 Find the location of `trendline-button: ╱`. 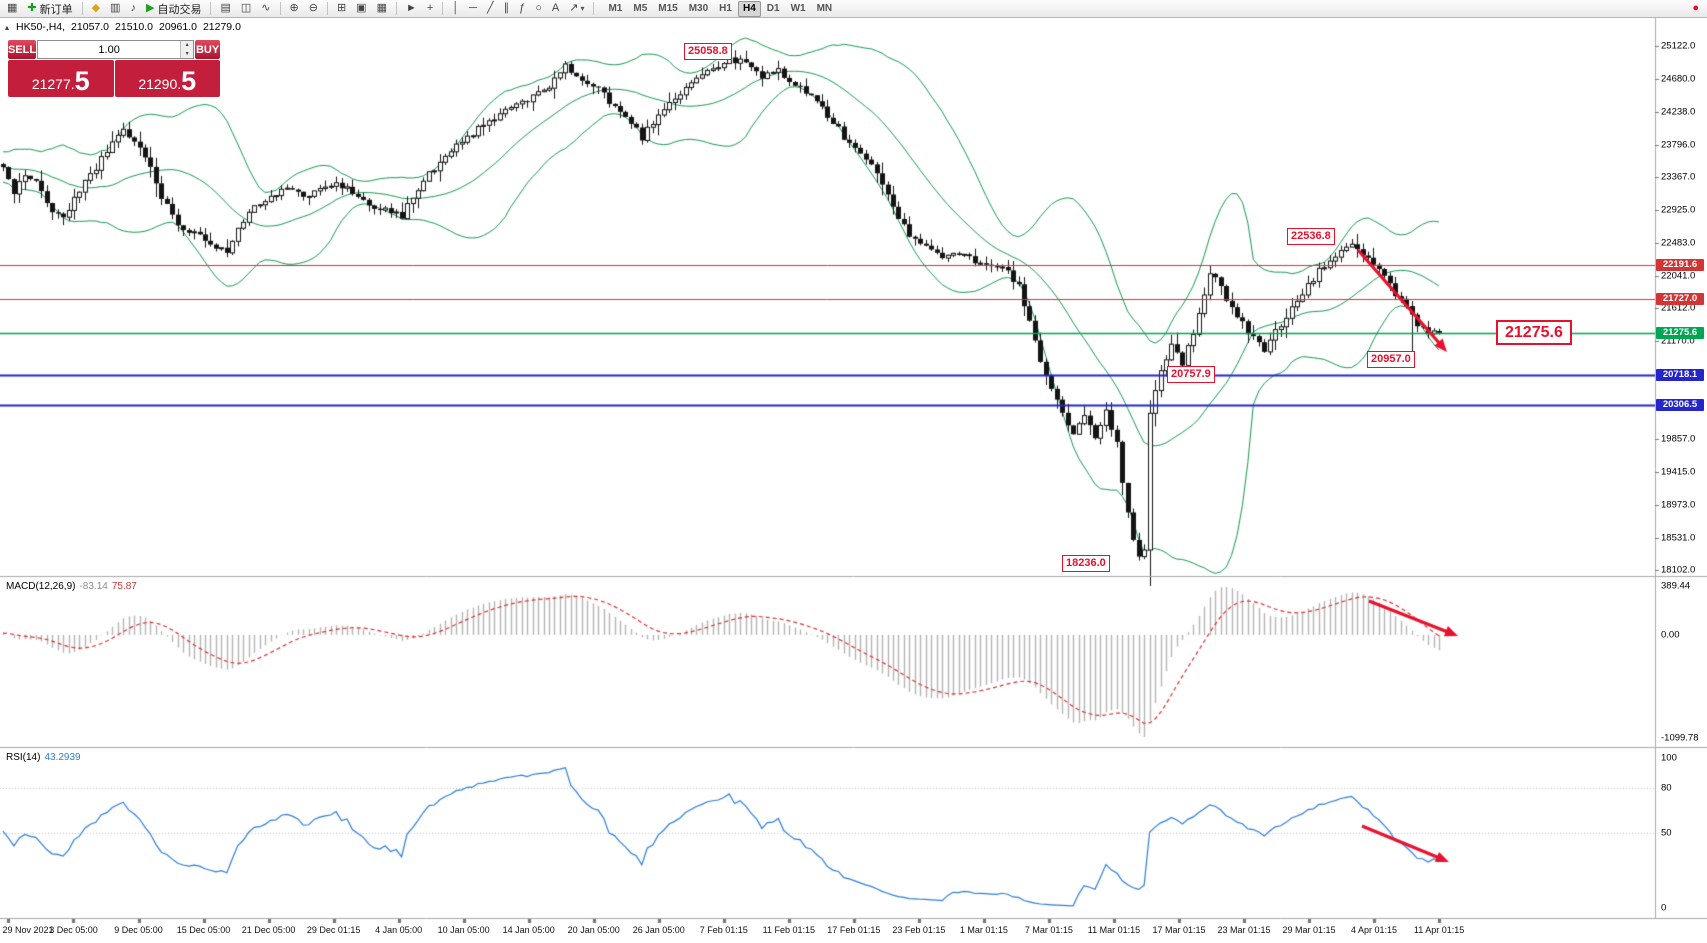

trendline-button: ╱ is located at coordinates (490, 8).